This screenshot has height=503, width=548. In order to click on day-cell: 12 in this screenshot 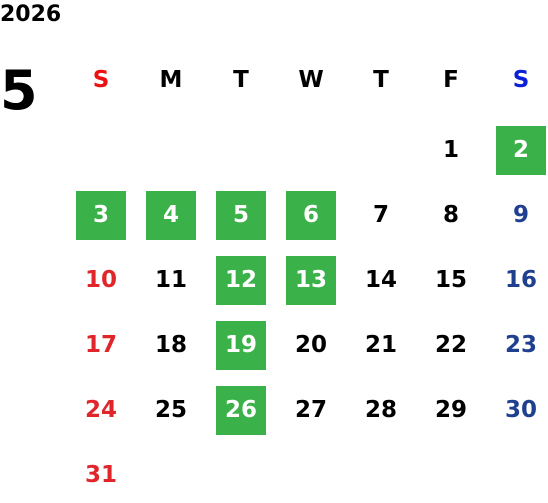, I will do `click(241, 280)`.